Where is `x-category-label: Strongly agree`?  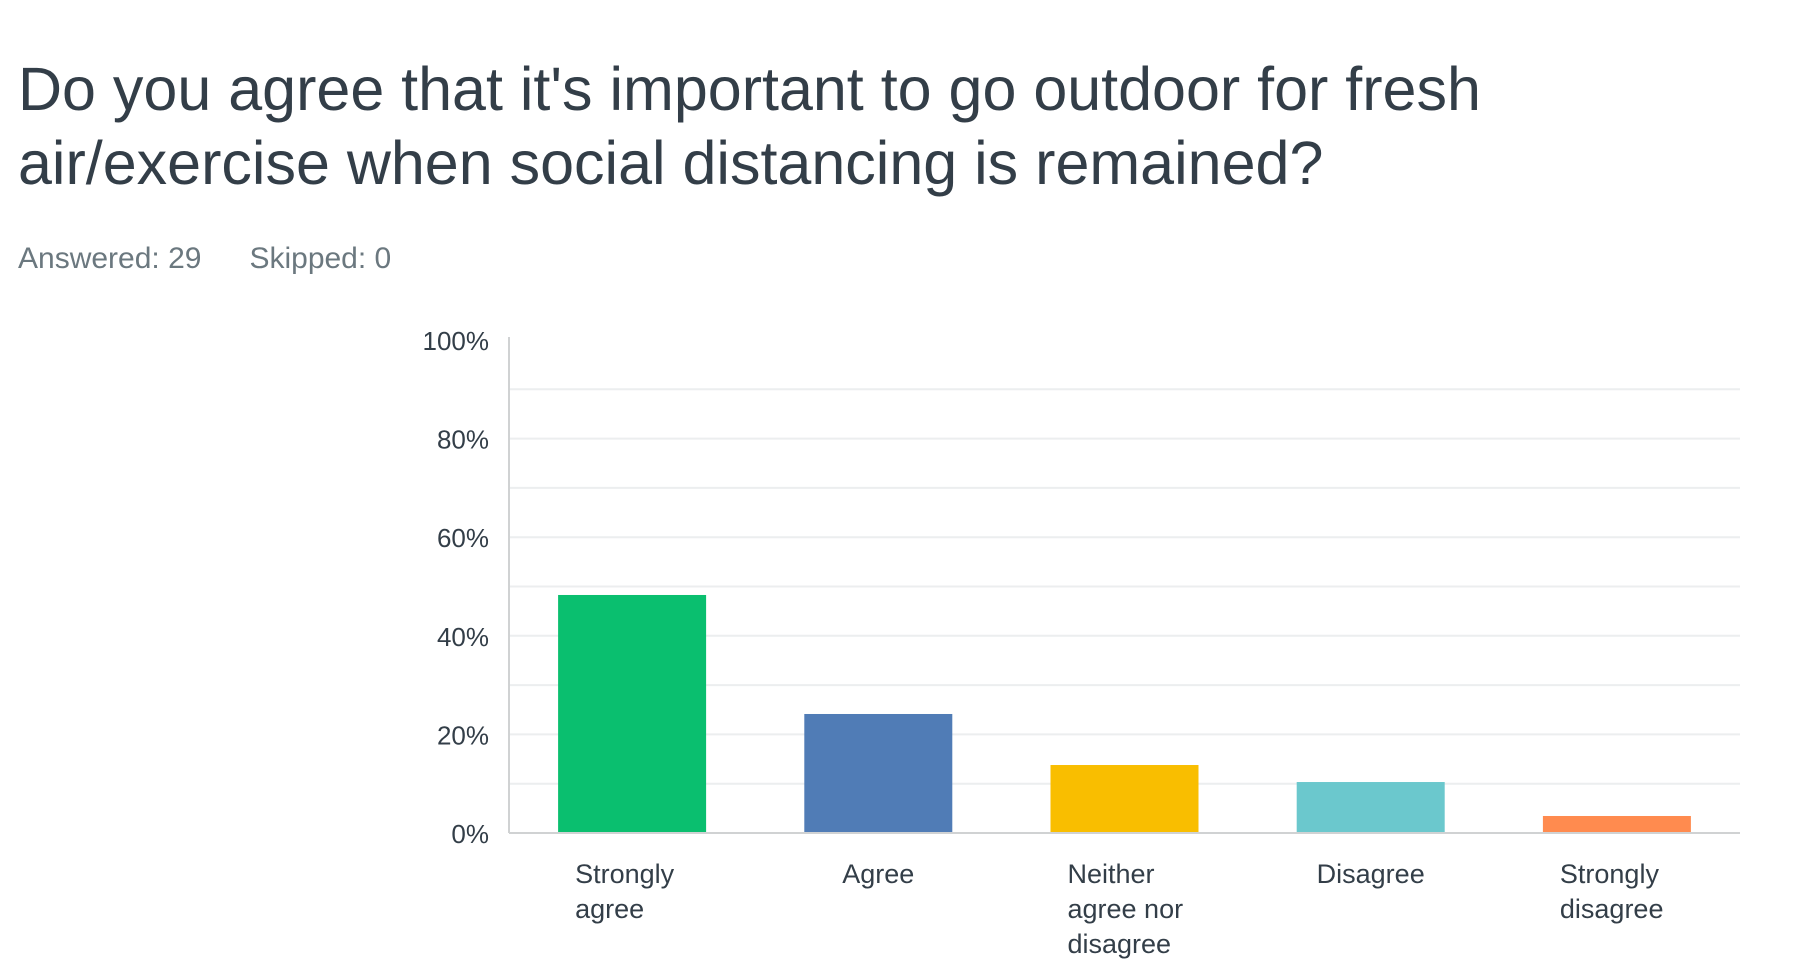 x-category-label: Strongly agree is located at coordinates (625, 891).